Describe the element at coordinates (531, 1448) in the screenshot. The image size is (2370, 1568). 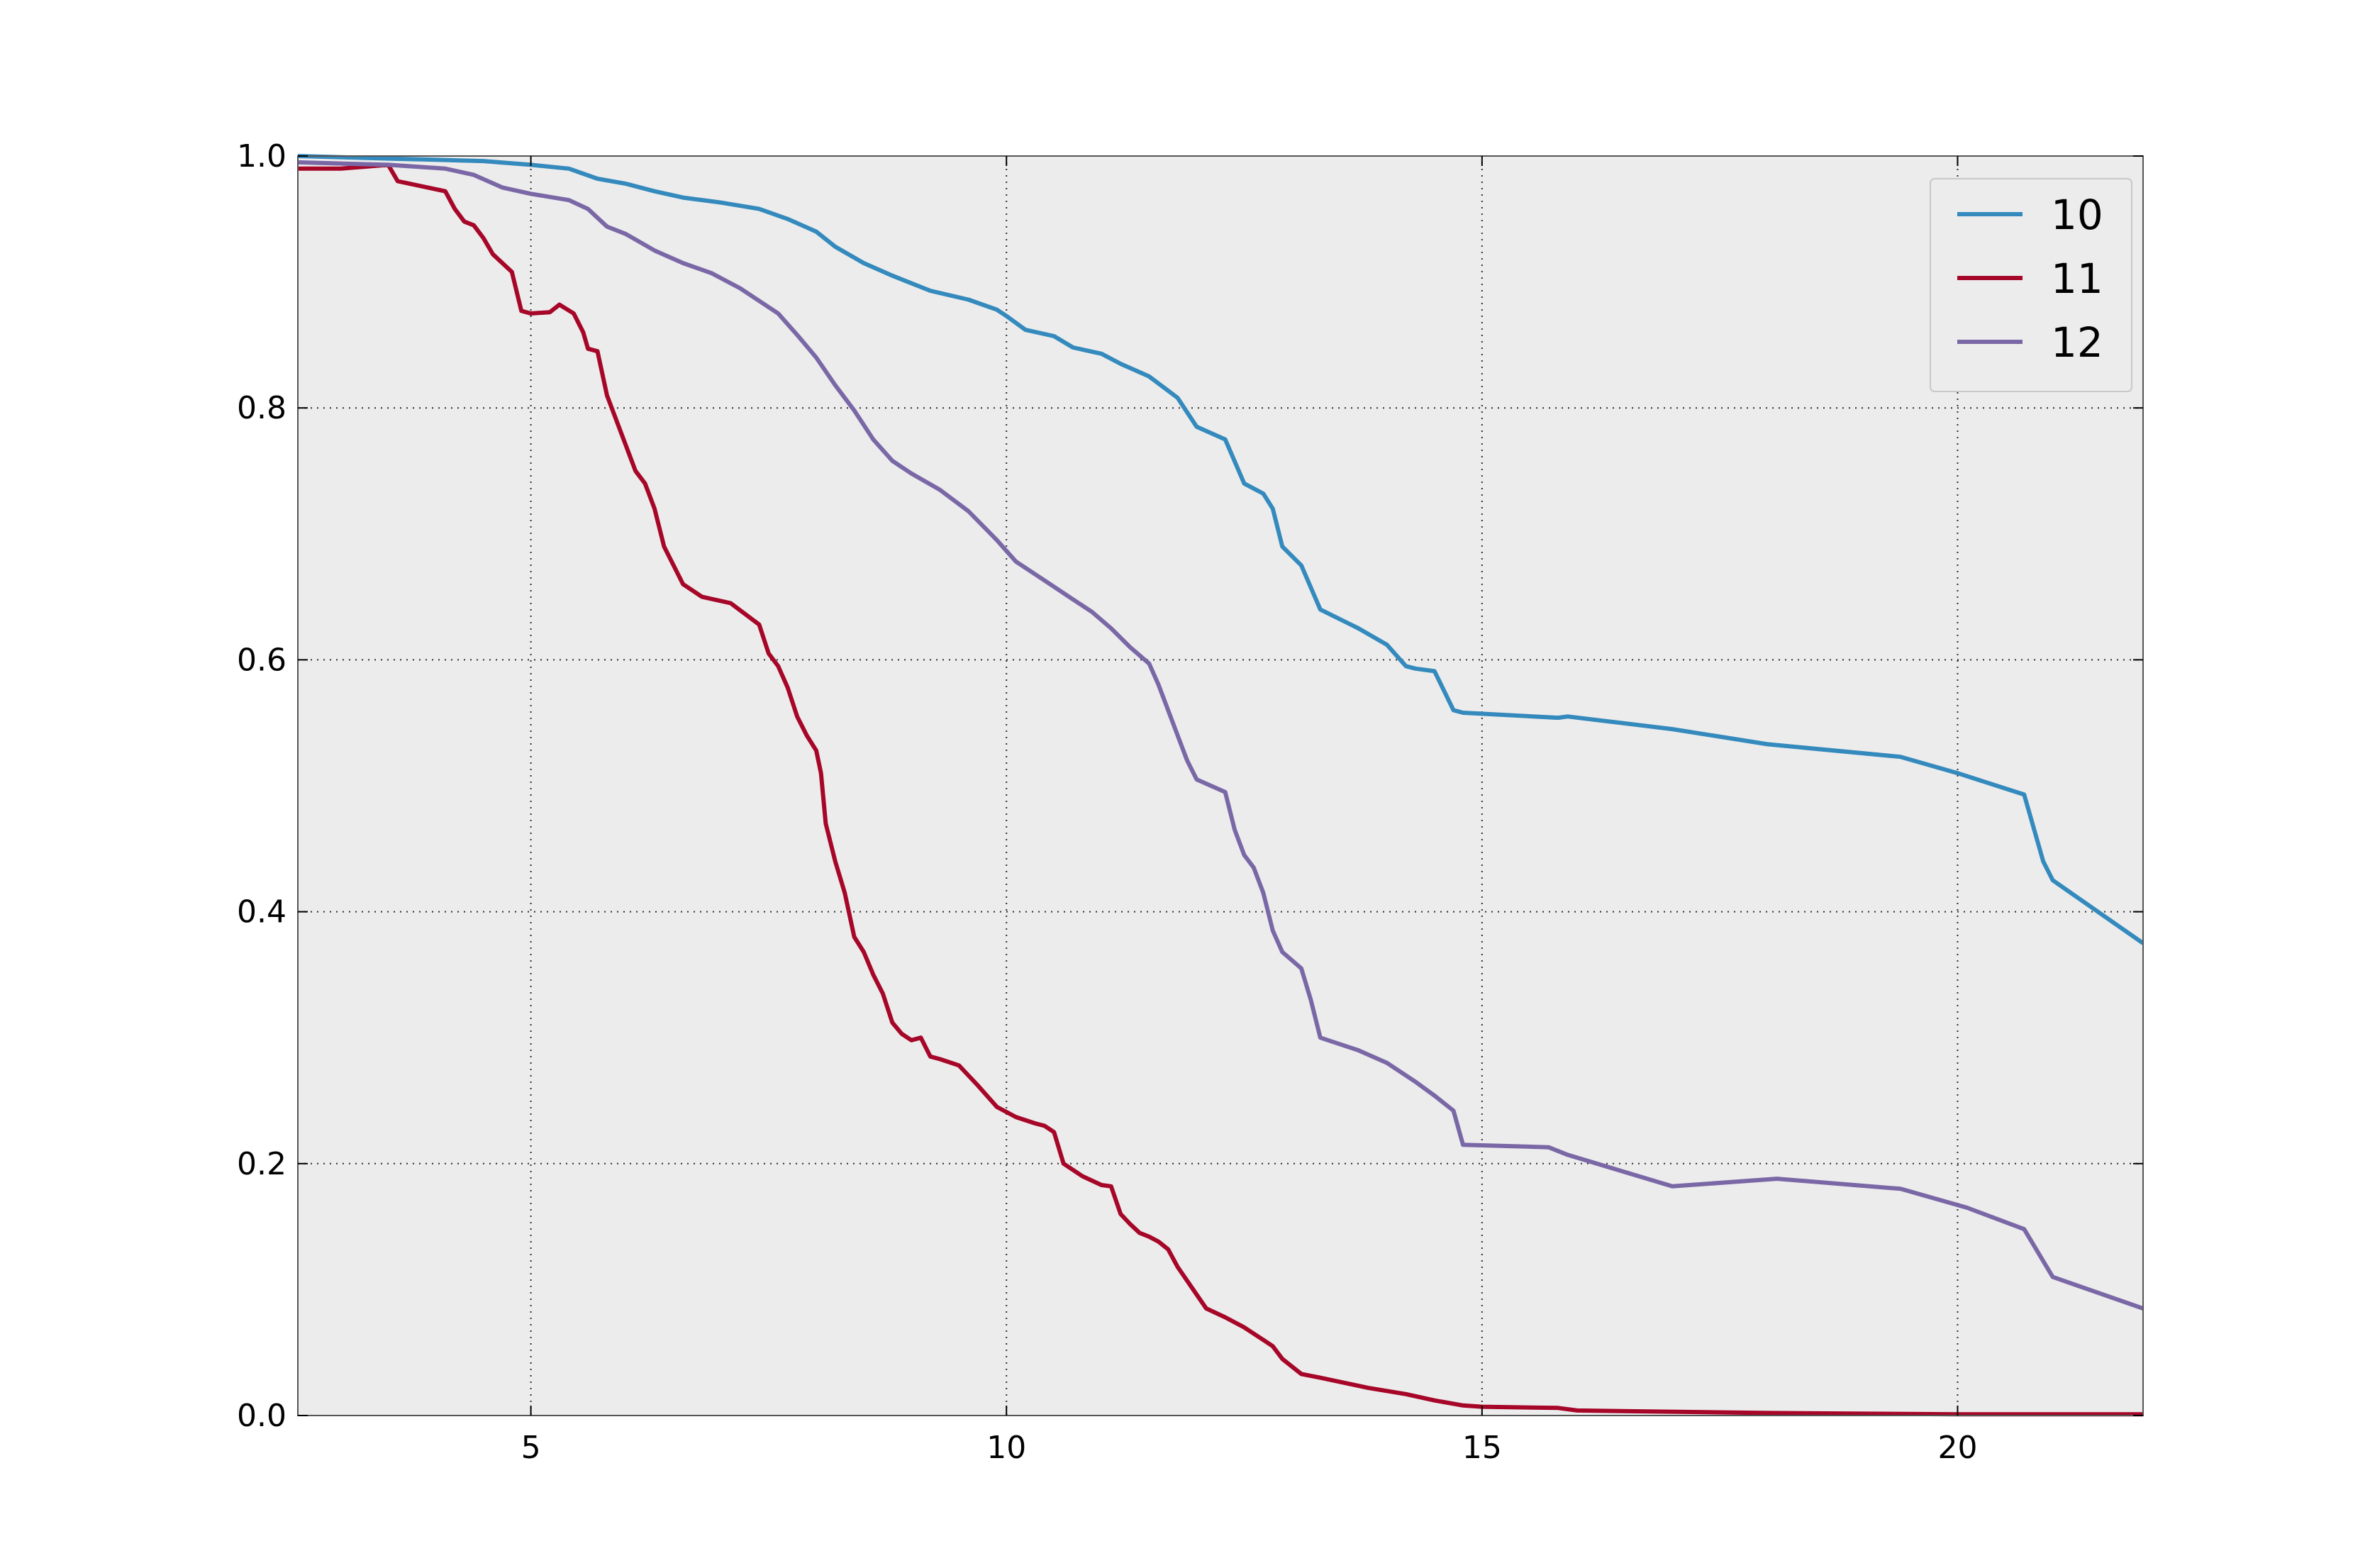
I see `x-tick-label: 5` at that location.